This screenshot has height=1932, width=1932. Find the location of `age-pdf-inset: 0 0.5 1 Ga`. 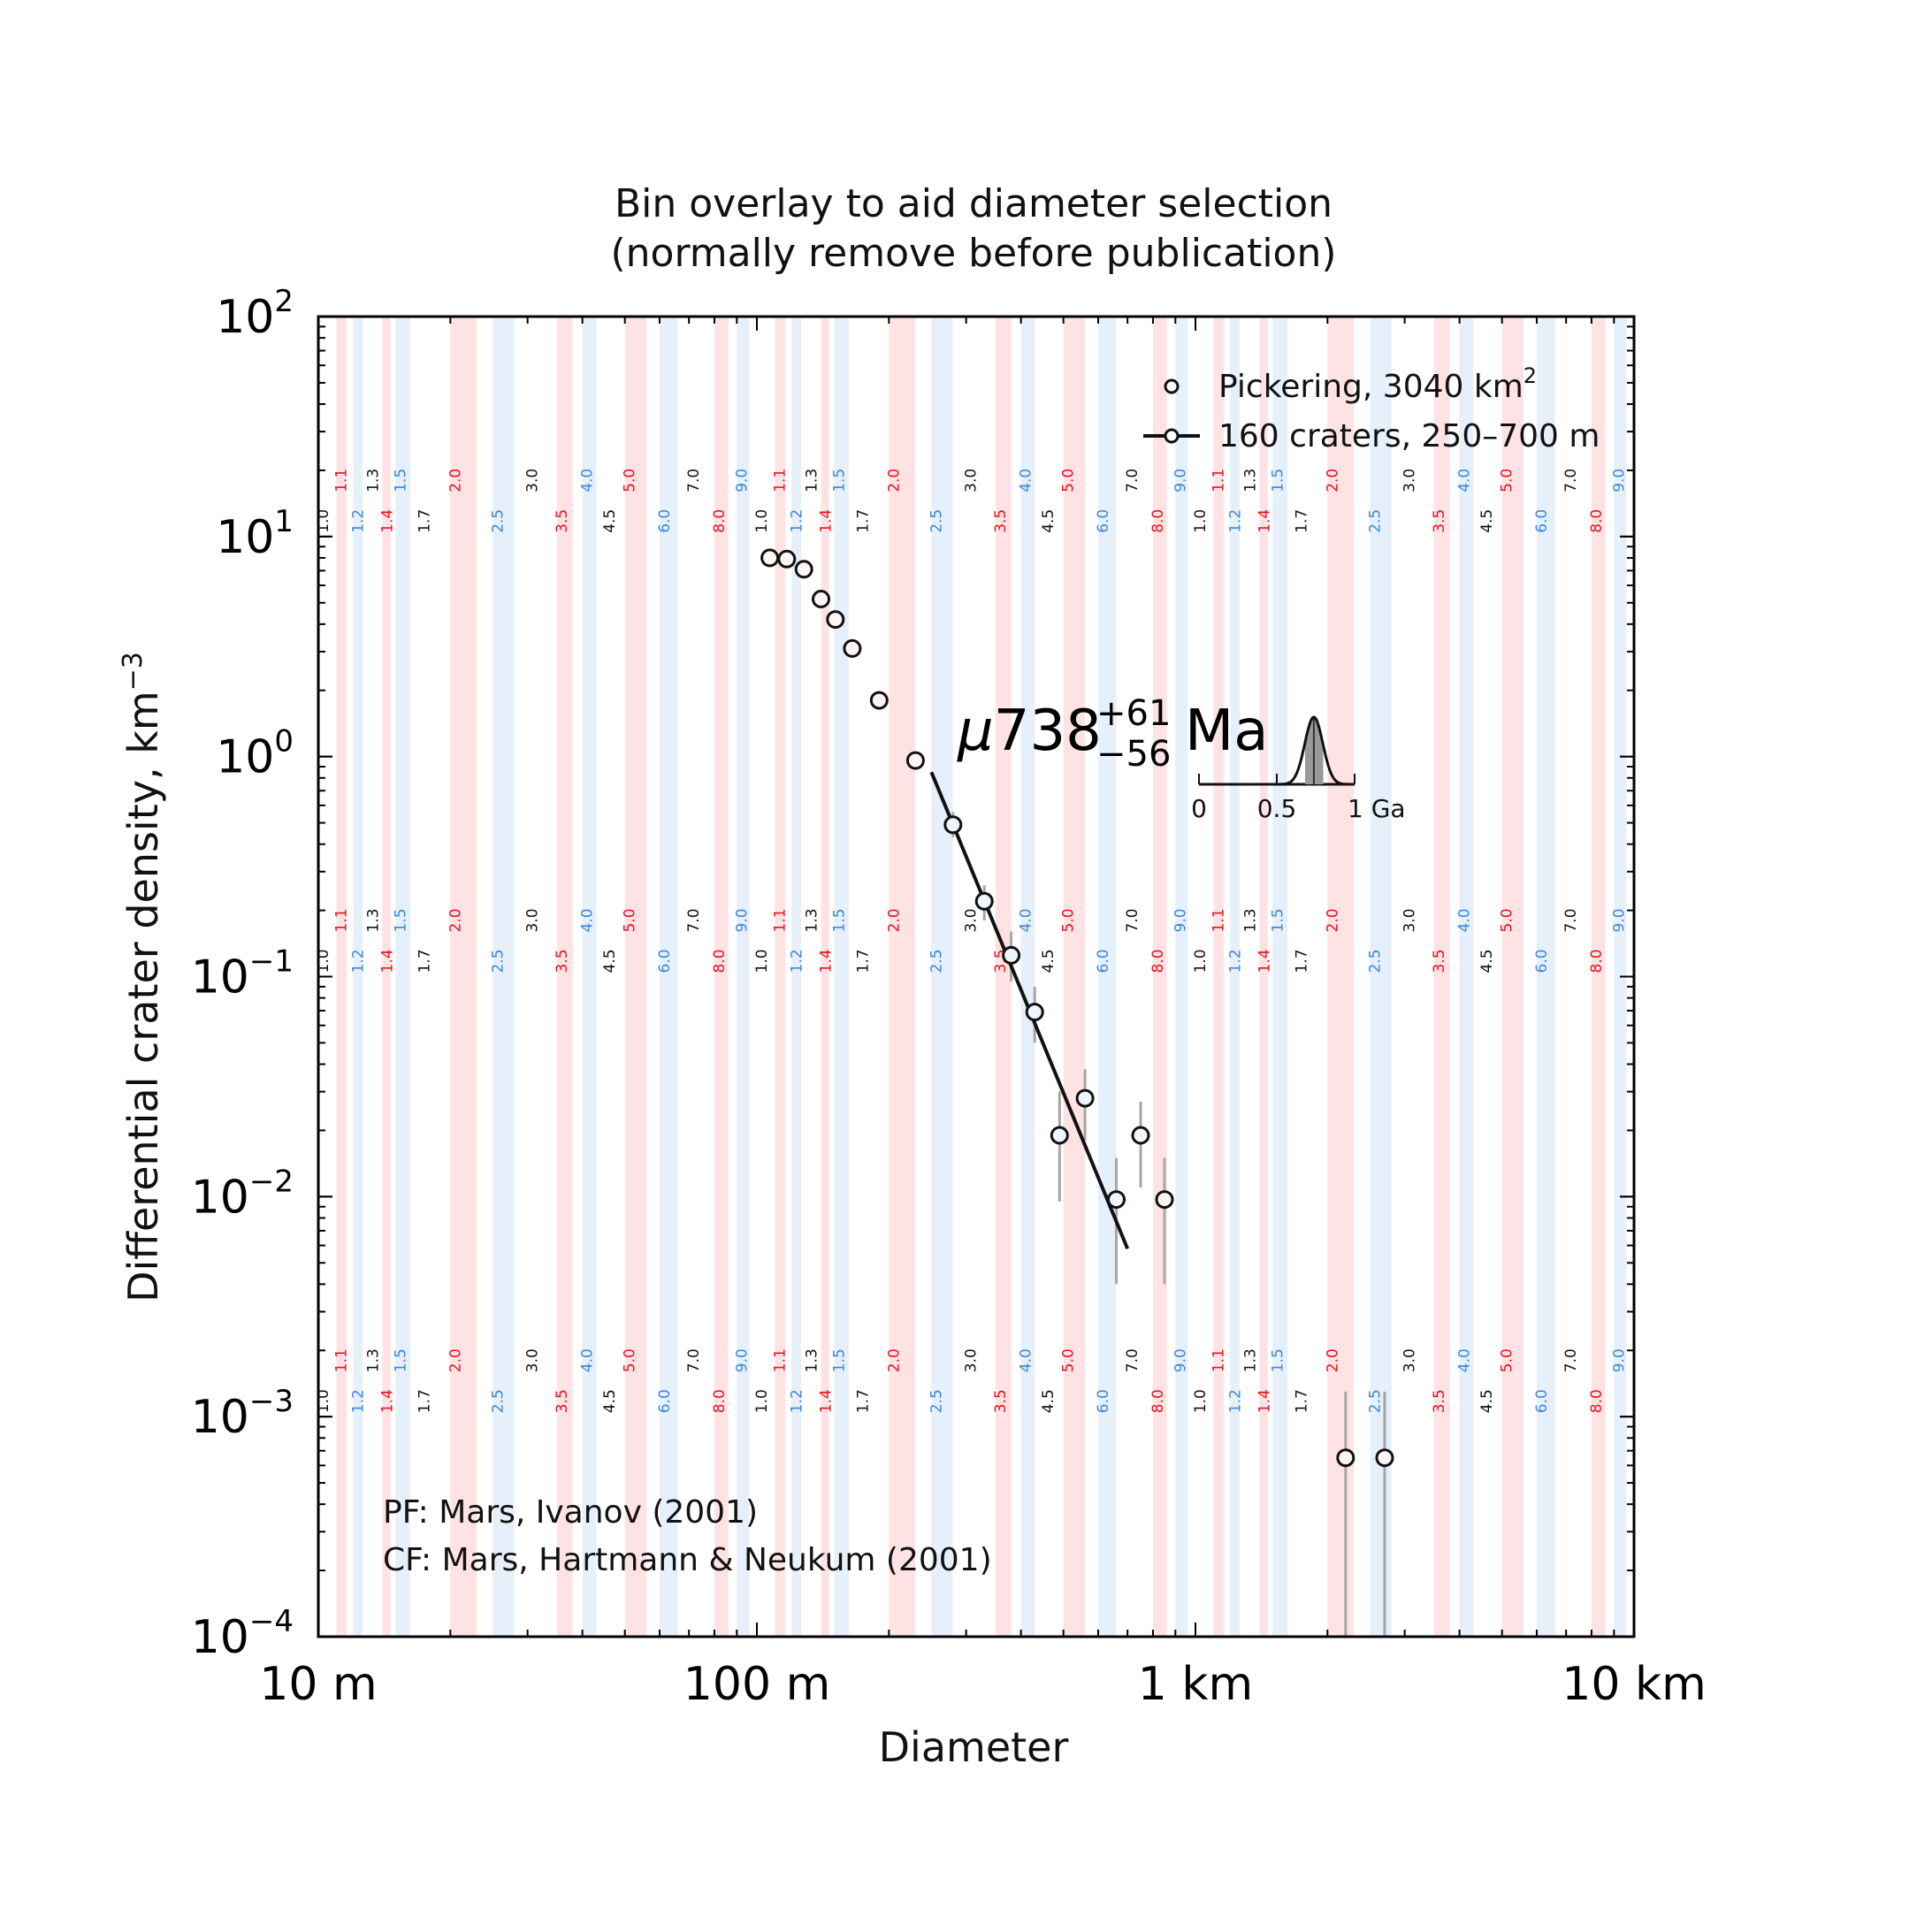

age-pdf-inset: 0 0.5 1 Ga is located at coordinates (1298, 769).